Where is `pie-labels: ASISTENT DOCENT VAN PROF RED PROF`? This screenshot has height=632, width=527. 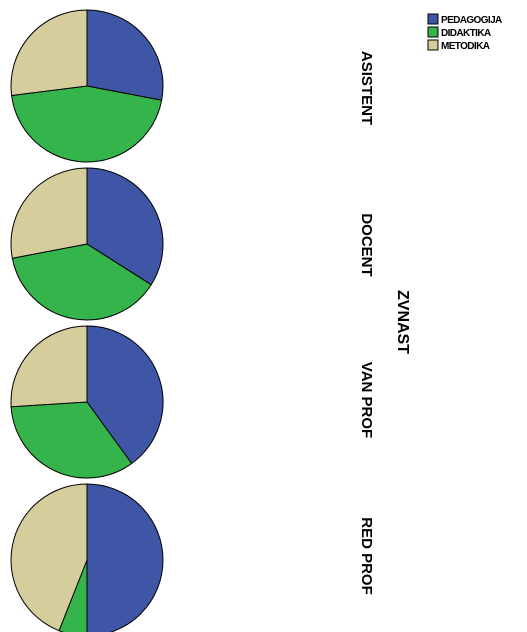
pie-labels: ASISTENT DOCENT VAN PROF RED PROF is located at coordinates (366, 323).